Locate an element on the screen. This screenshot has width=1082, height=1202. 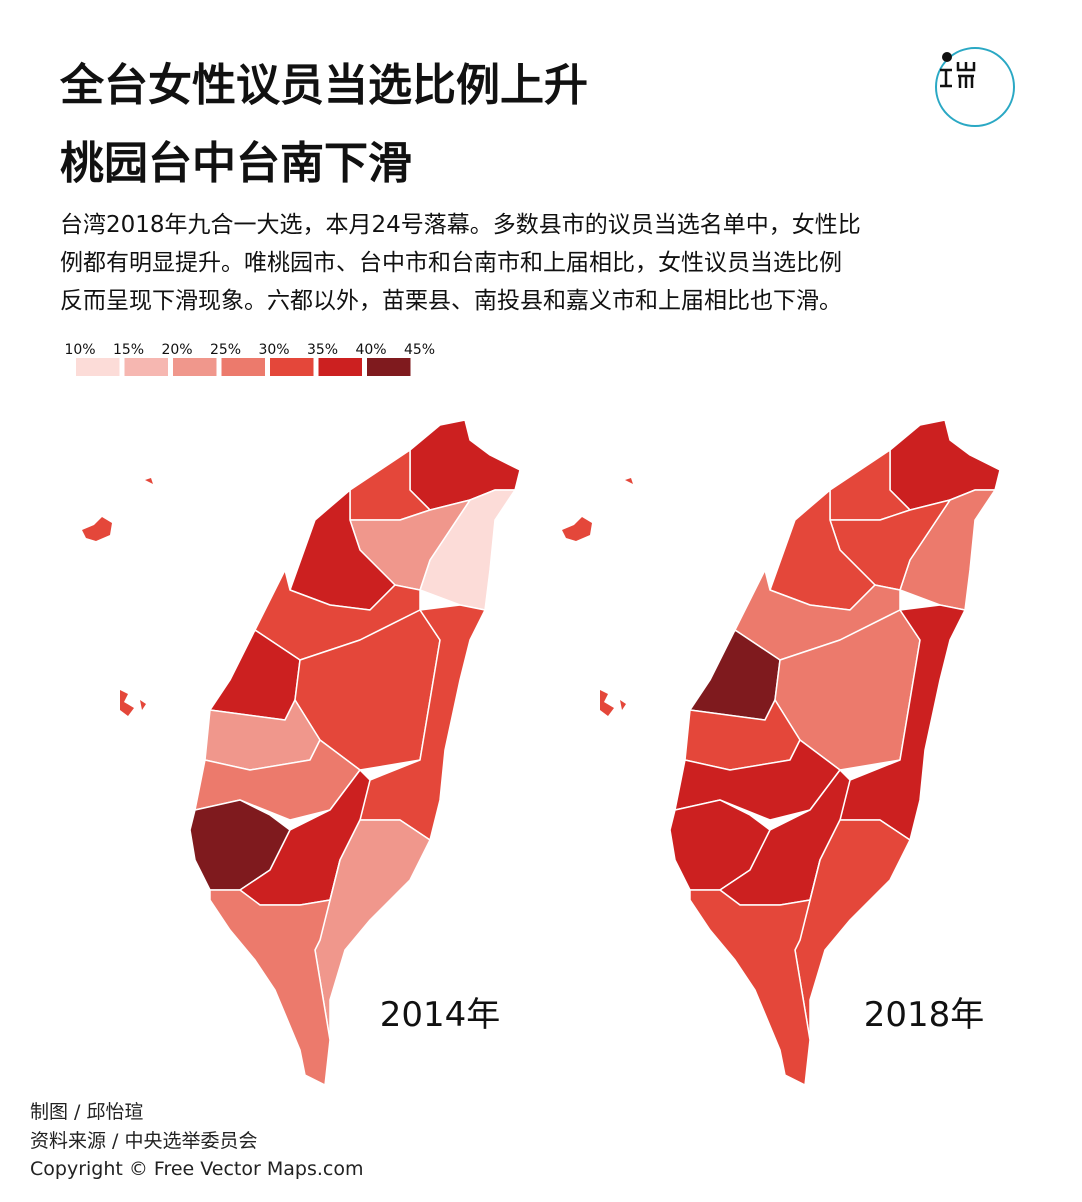
map-label: 2018年 is located at coordinates (924, 1015).